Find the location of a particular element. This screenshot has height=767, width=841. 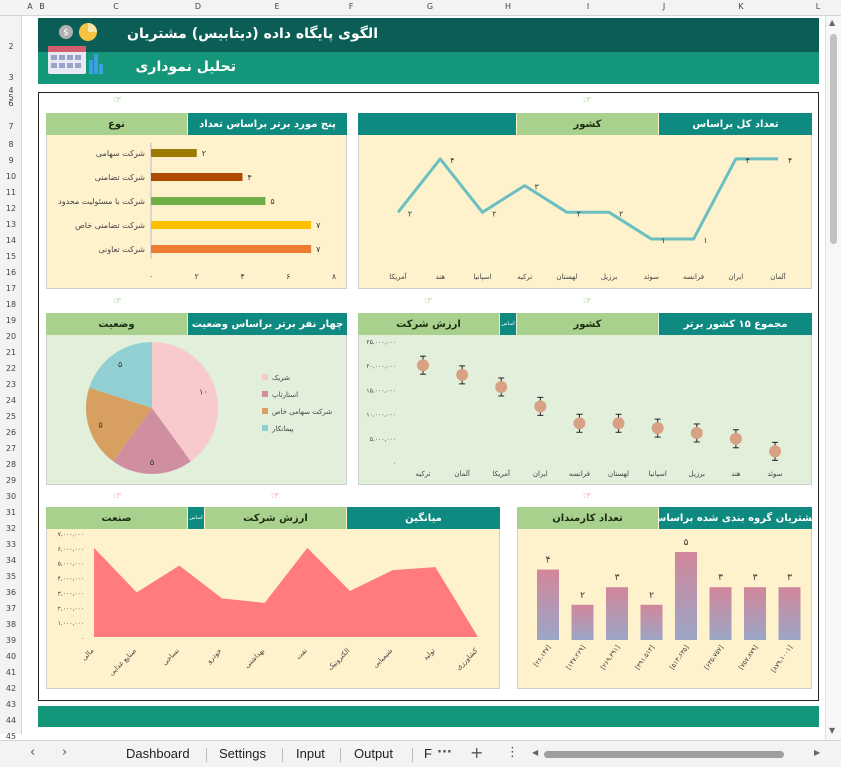

row-header: 6 is located at coordinates (11, 103).